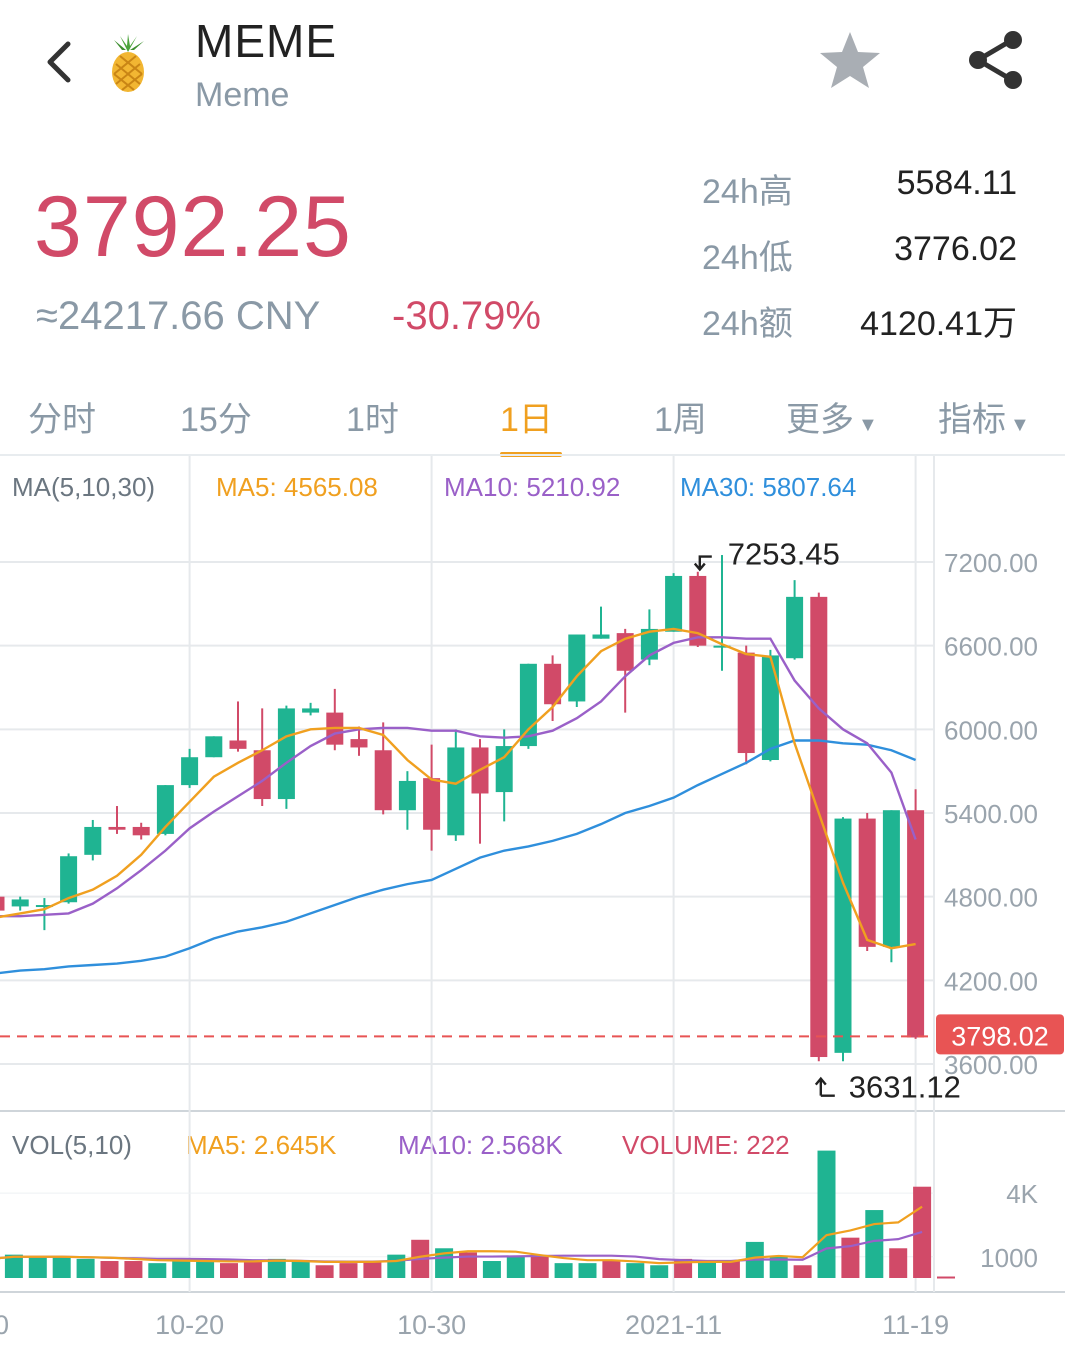 The image size is (1065, 1362). What do you see at coordinates (60, 62) in the screenshot?
I see `back-chevron-icon` at bounding box center [60, 62].